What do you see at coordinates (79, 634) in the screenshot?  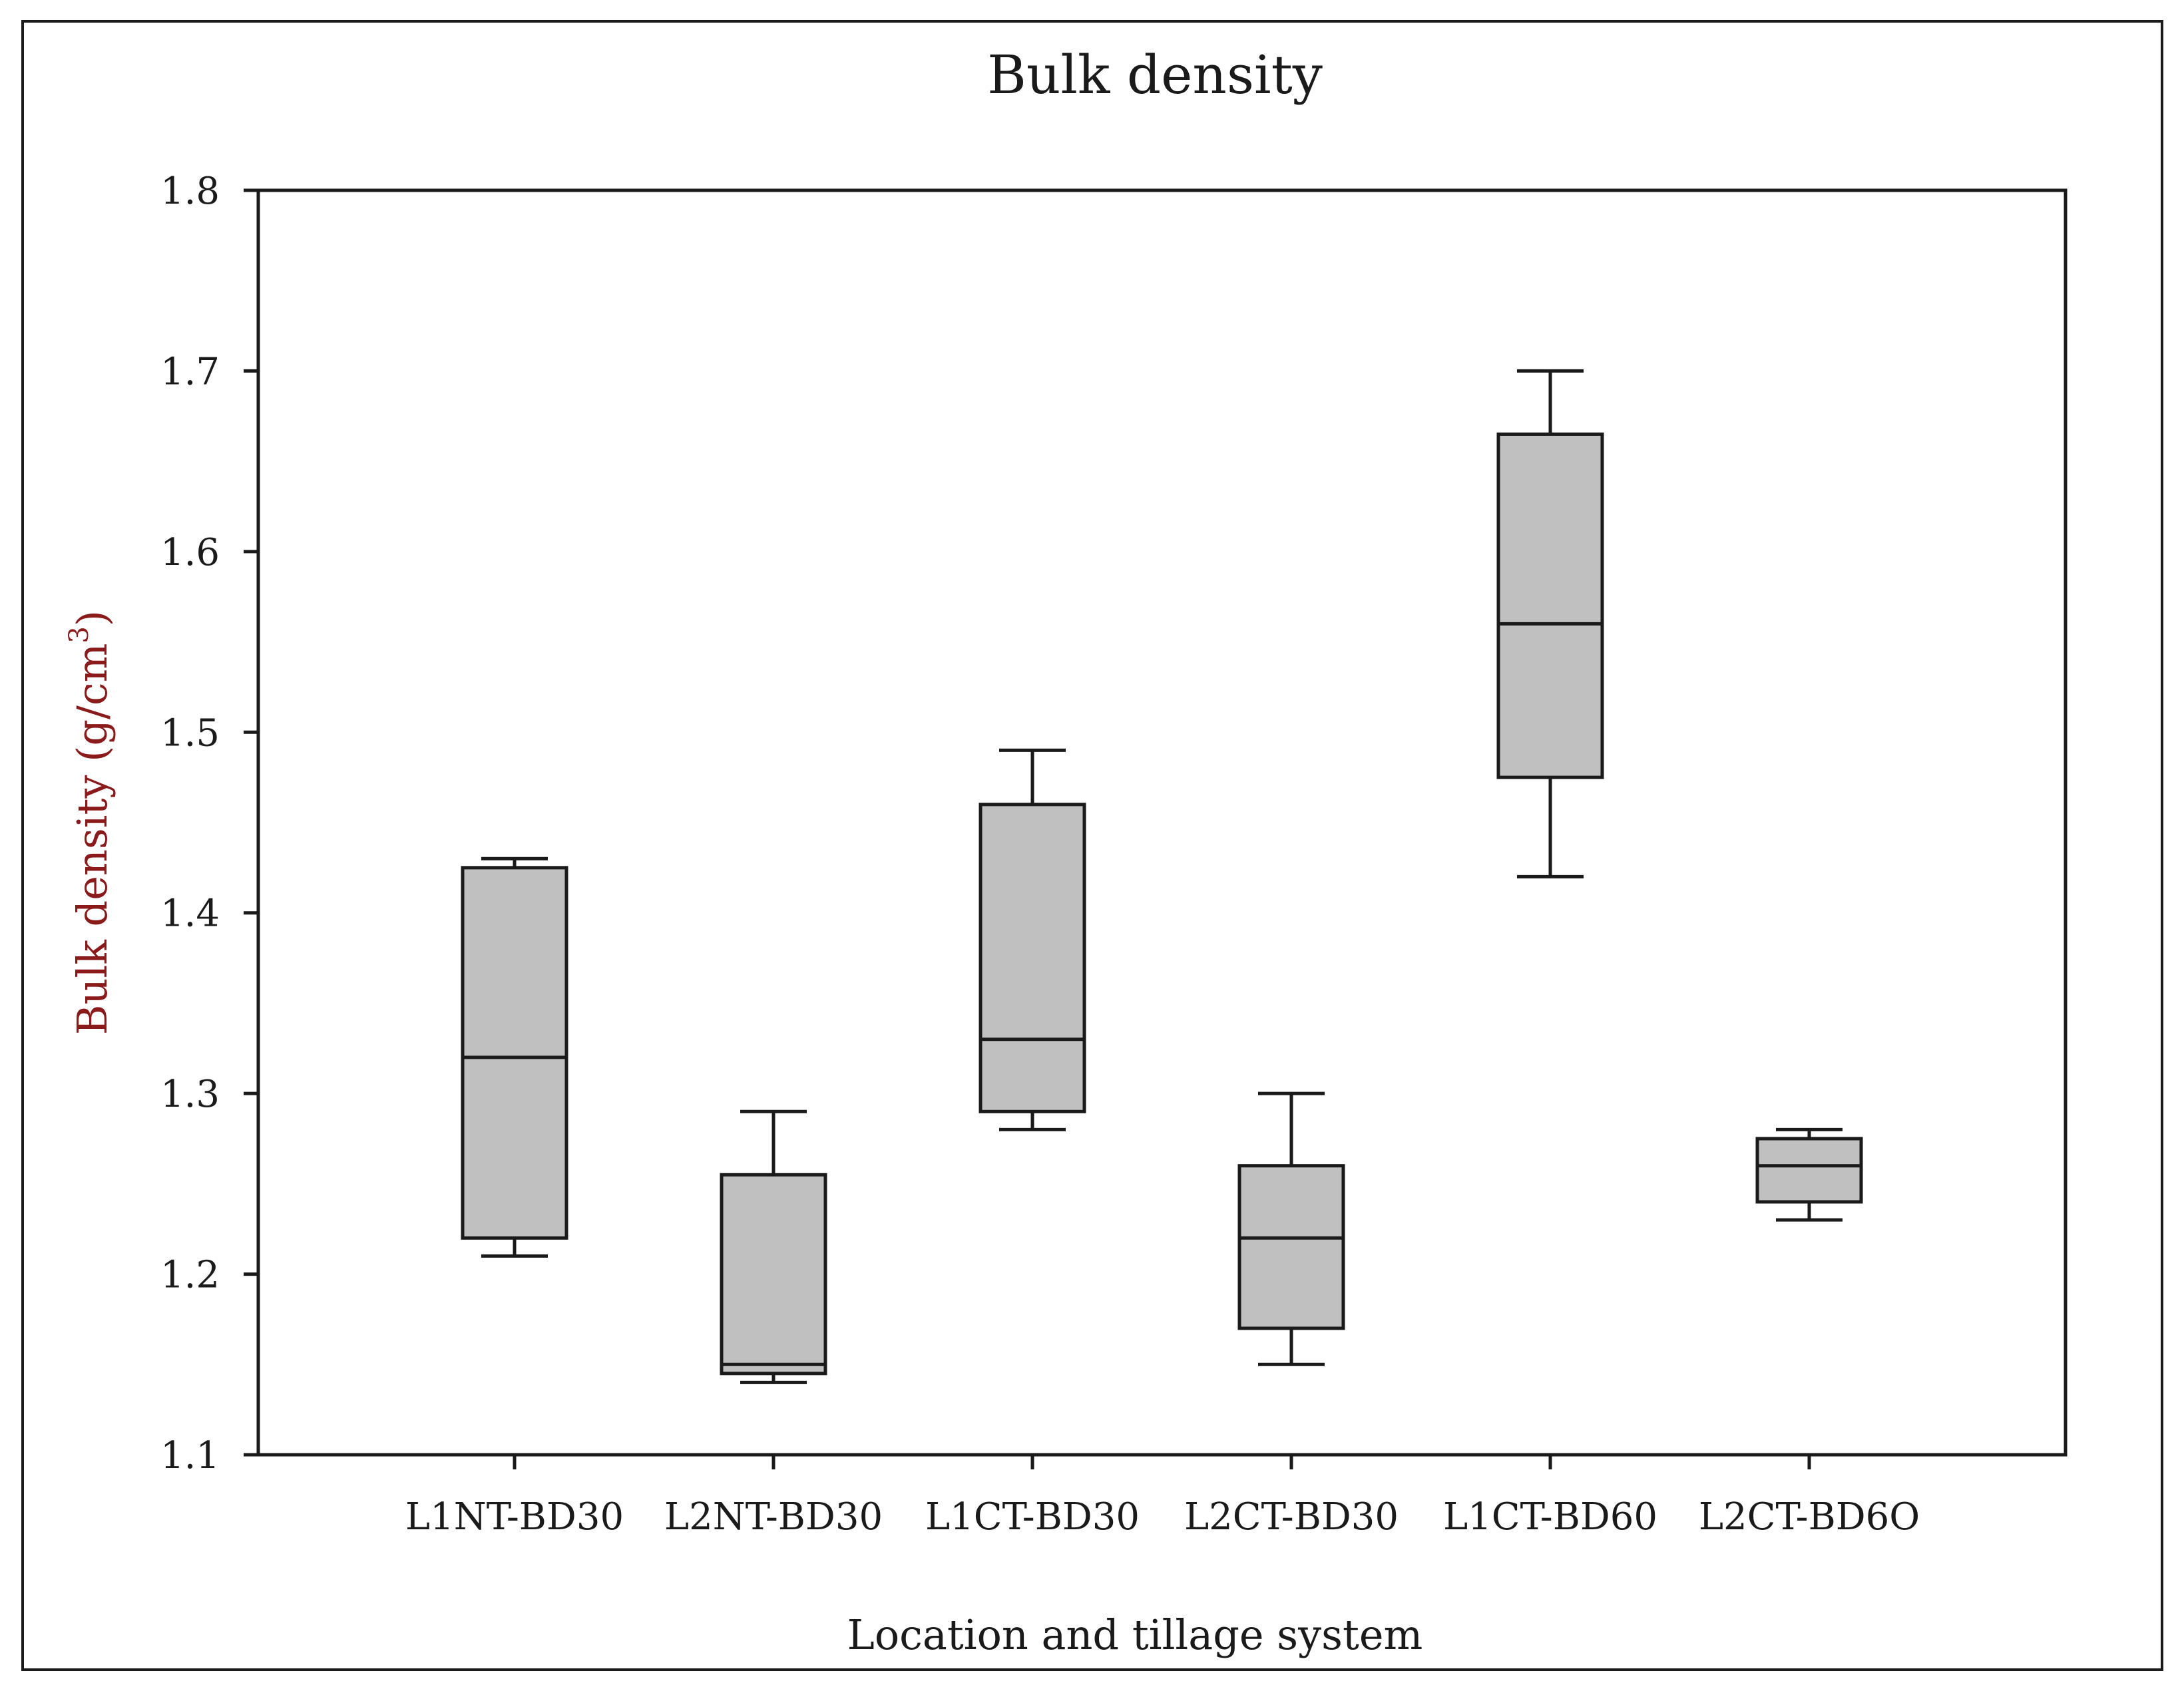 I see `y-axis-label-superscript: 3` at bounding box center [79, 634].